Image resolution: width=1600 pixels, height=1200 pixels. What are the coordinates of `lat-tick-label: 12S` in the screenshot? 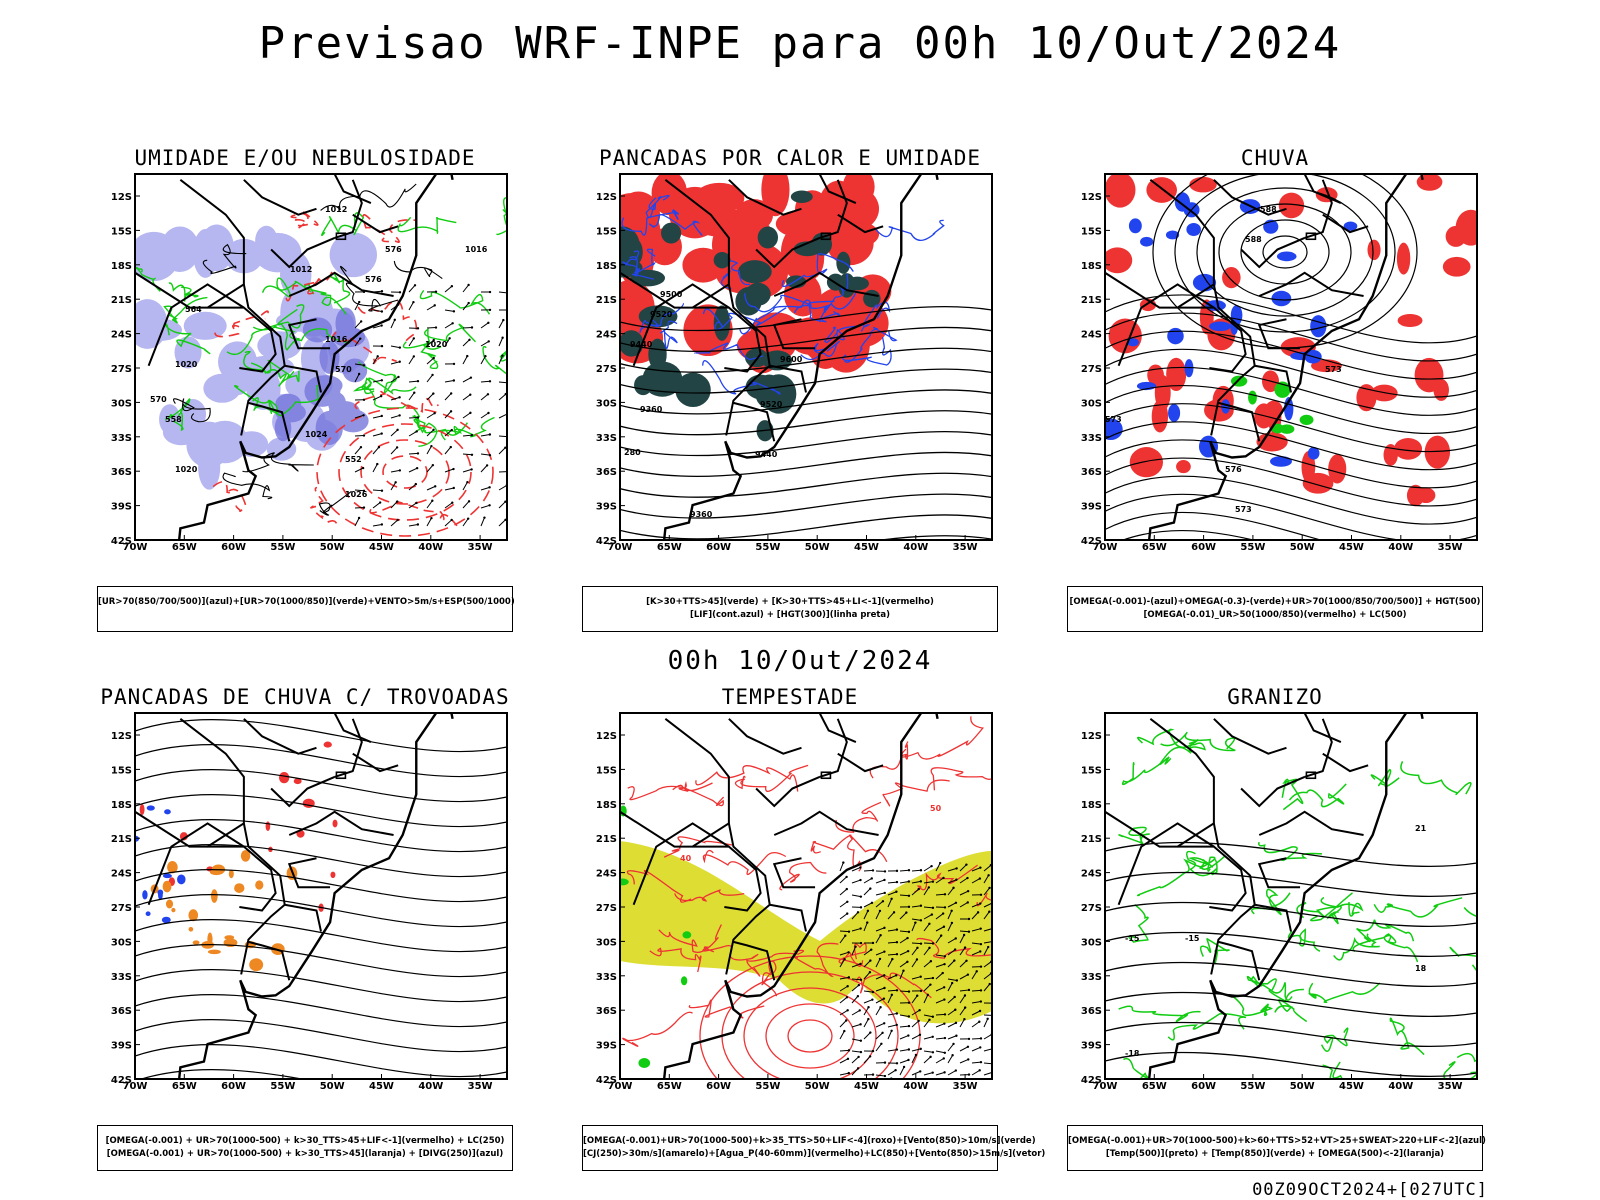 It's located at (121, 736).